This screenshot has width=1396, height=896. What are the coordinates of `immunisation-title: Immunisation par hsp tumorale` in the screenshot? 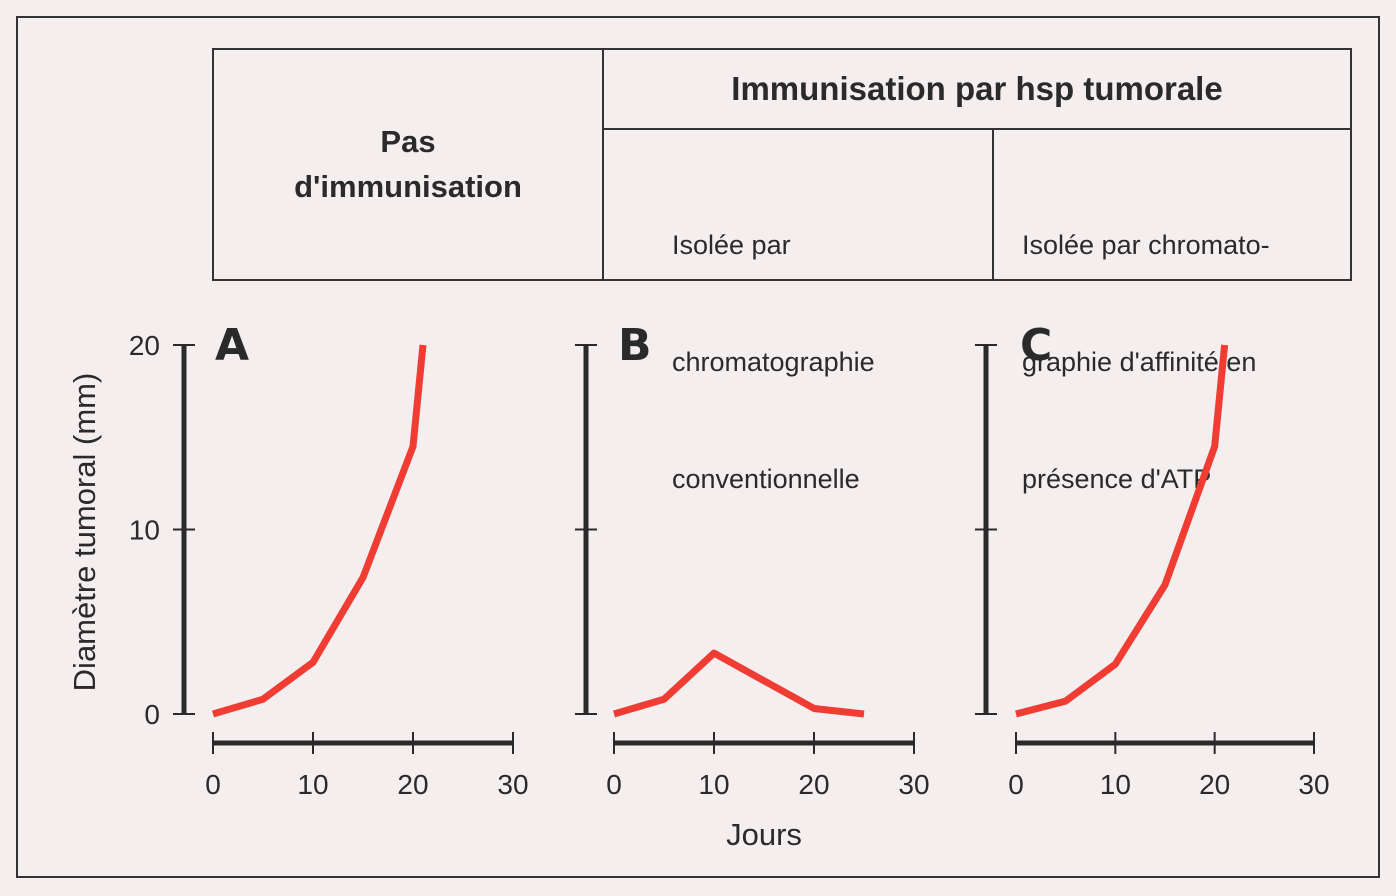 It's located at (977, 88).